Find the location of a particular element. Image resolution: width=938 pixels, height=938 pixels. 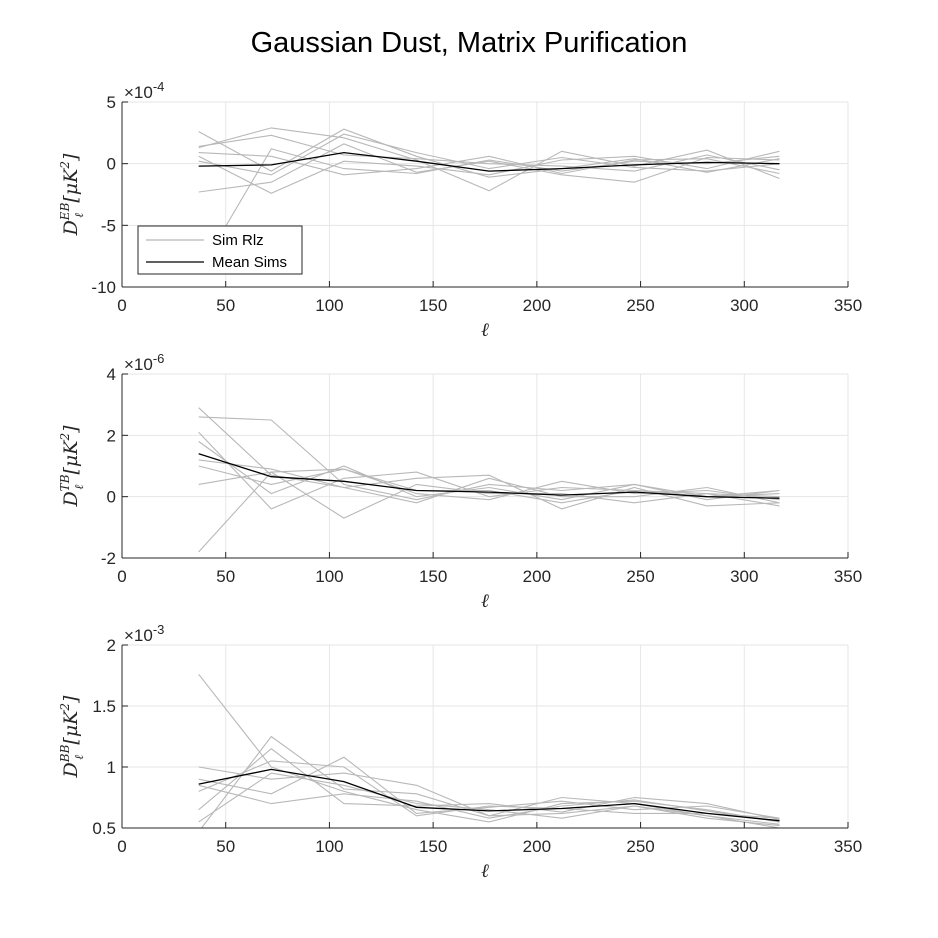

legend: Sim Rlz Mean Sims is located at coordinates (220, 250).